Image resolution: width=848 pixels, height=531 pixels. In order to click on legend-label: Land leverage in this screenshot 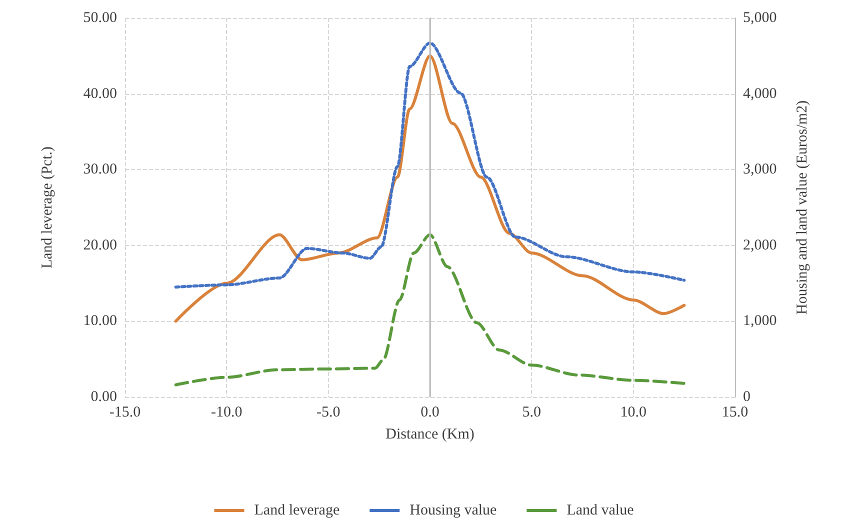, I will do `click(297, 510)`.